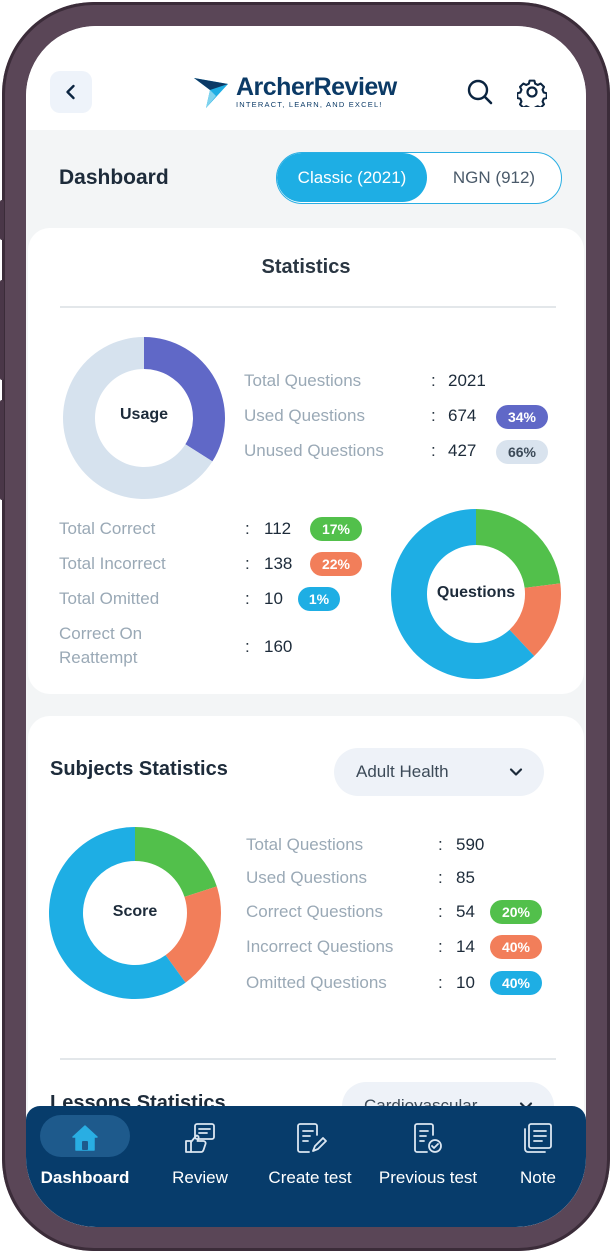 The image size is (612, 1253). What do you see at coordinates (462, 450) in the screenshot?
I see `row-value: 427` at bounding box center [462, 450].